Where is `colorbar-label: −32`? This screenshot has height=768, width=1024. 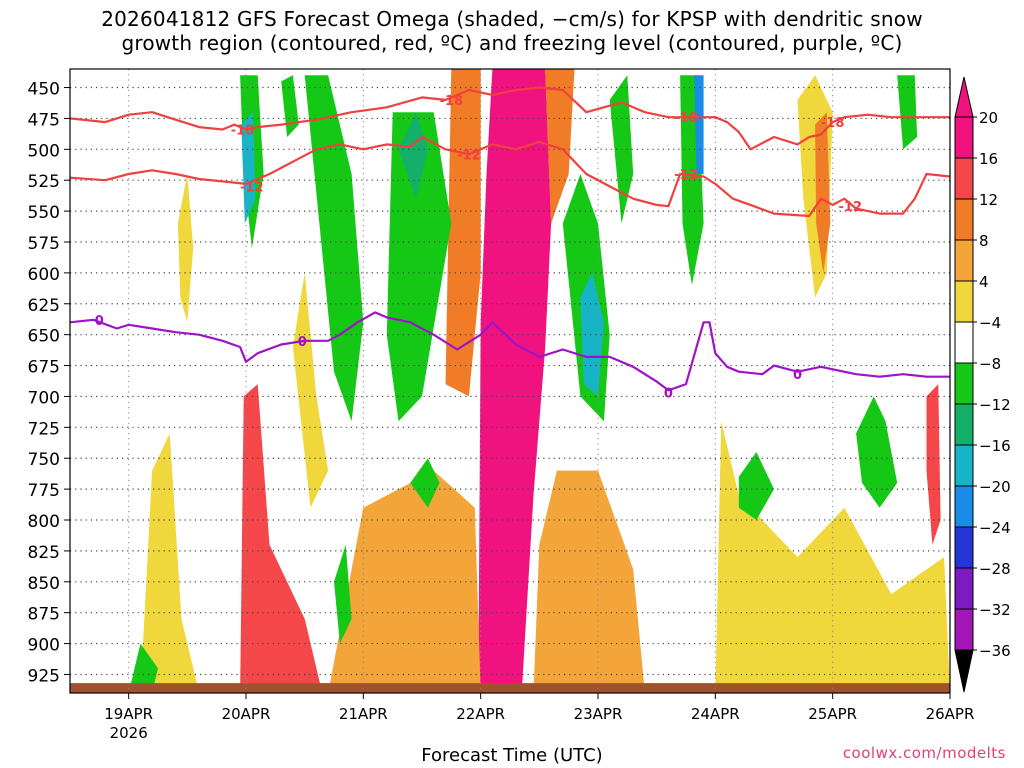
colorbar-label: −32 is located at coordinates (995, 610).